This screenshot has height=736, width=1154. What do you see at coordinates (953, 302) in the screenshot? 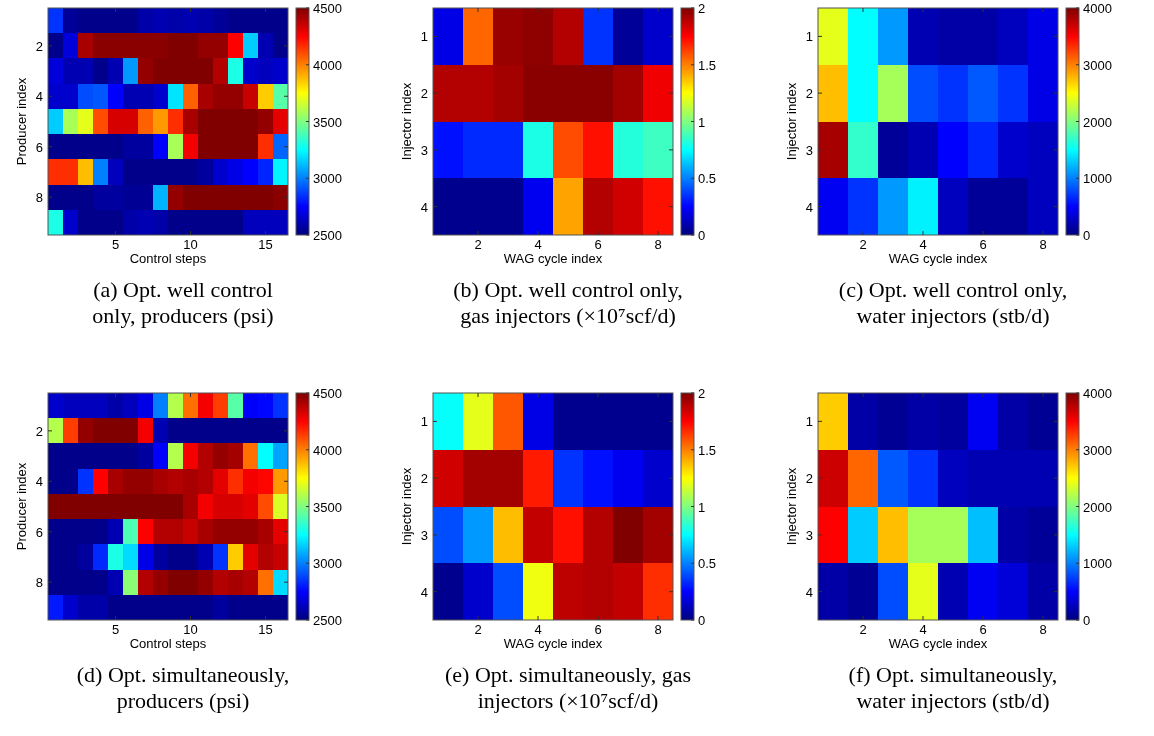
I see `text: (c) Opt. well control only, water injectors (stb/d)` at bounding box center [953, 302].